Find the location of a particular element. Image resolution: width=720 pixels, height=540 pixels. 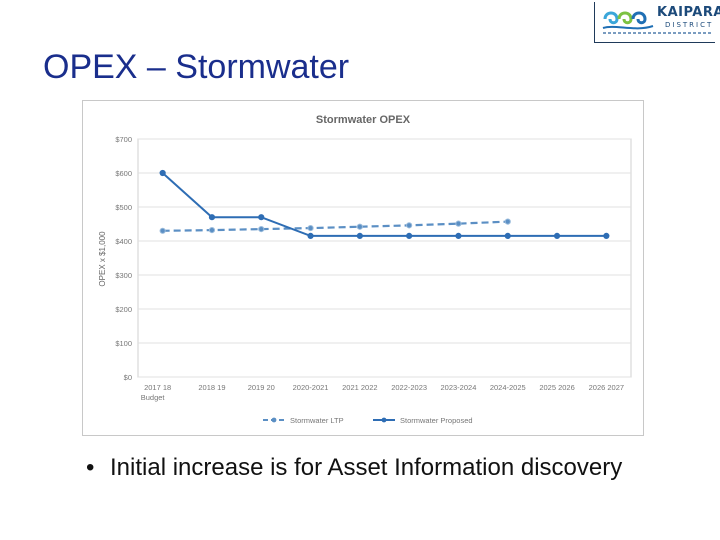

x-tick-label: 2024-2025 is located at coordinates (508, 387).